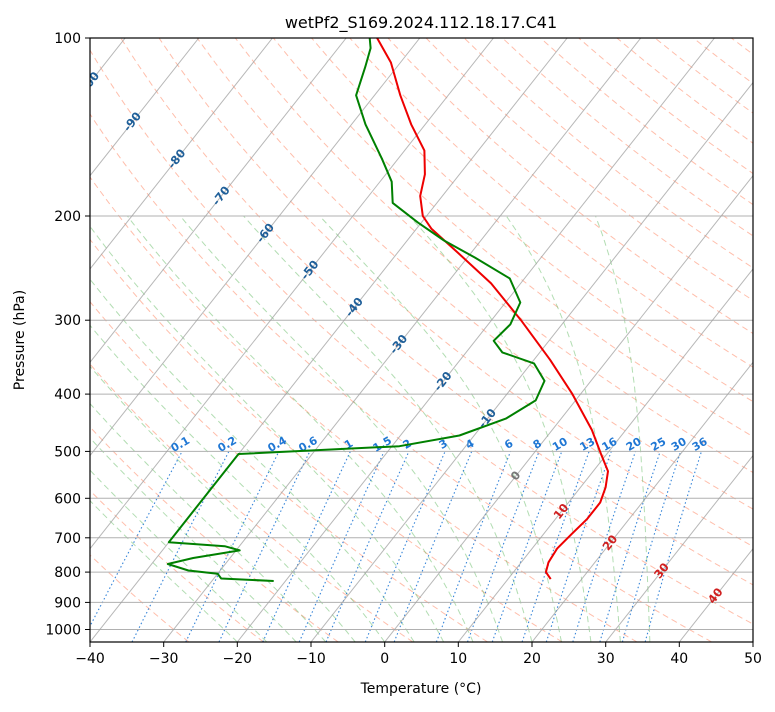 The height and width of the screenshot is (712, 775). Describe the element at coordinates (508, 444) in the screenshot. I see `mixing-ratio-label: 6` at that location.